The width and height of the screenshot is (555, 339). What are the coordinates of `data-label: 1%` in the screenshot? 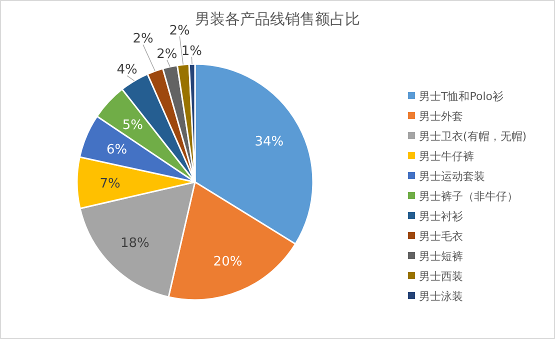 It's located at (191, 51).